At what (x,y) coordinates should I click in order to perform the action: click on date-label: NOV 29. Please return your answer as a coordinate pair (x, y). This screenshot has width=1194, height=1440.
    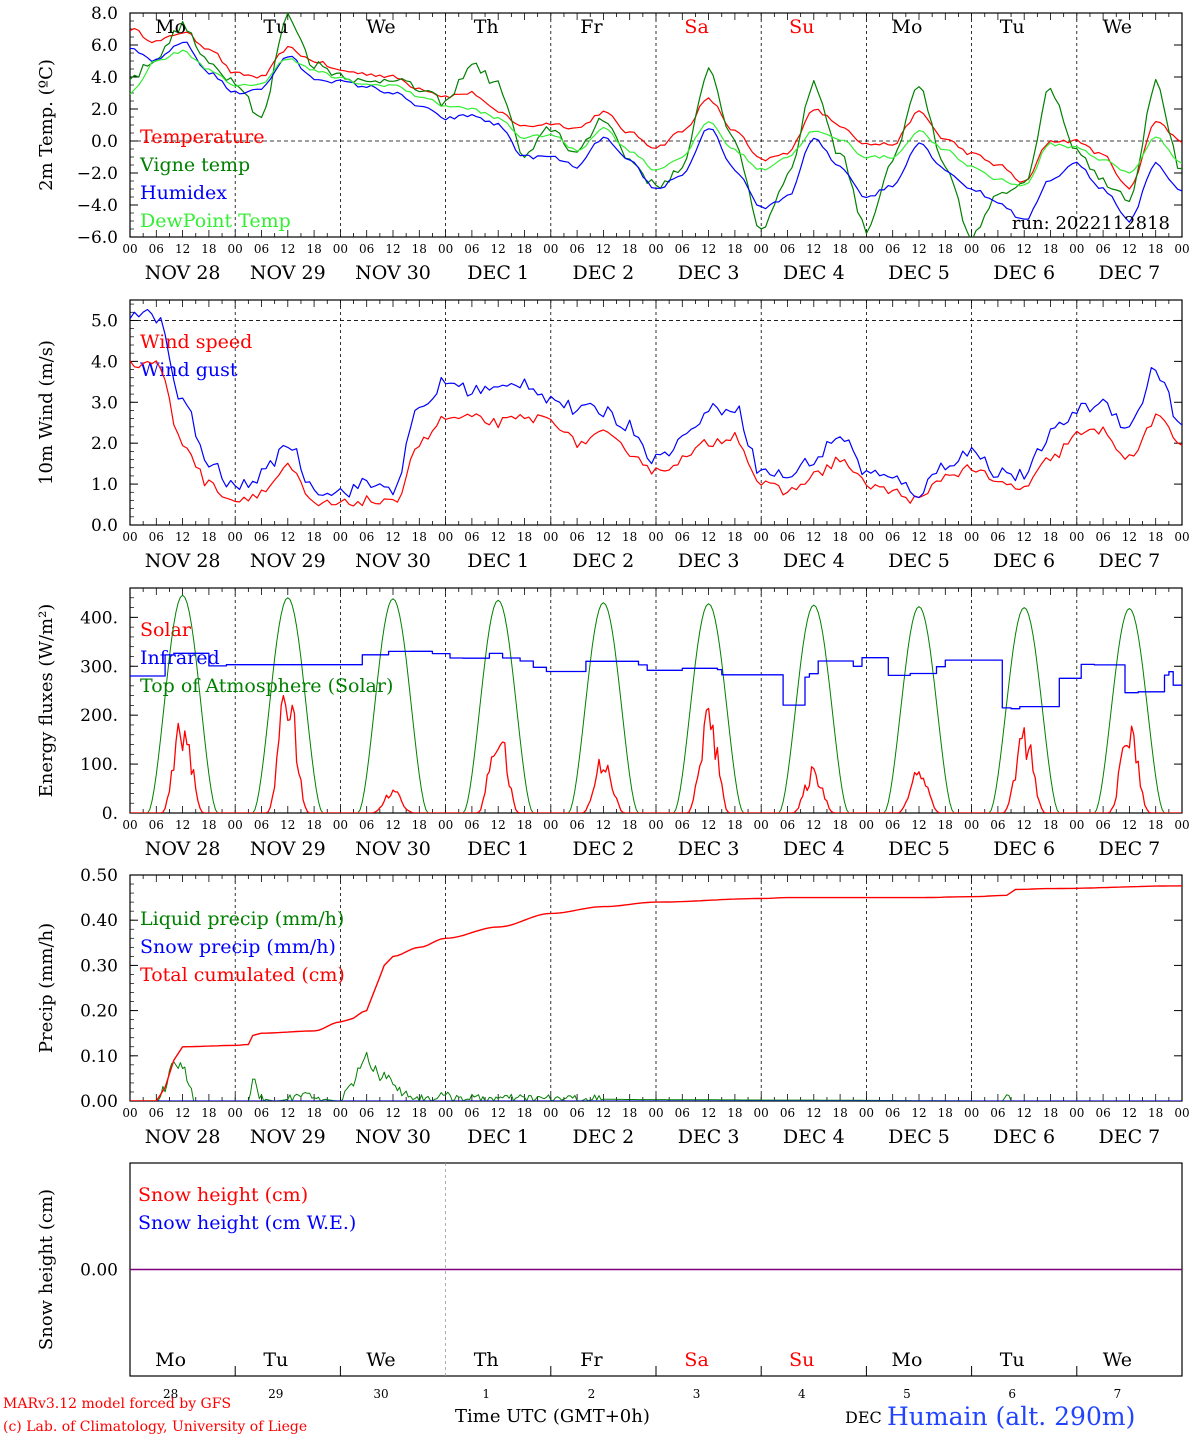
    Looking at the image, I should click on (288, 273).